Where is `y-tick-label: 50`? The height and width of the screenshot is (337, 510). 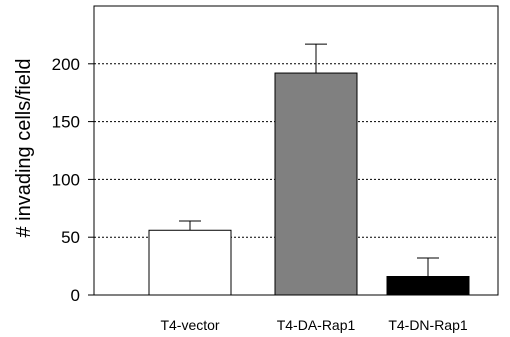
y-tick-label: 50 is located at coordinates (70, 237).